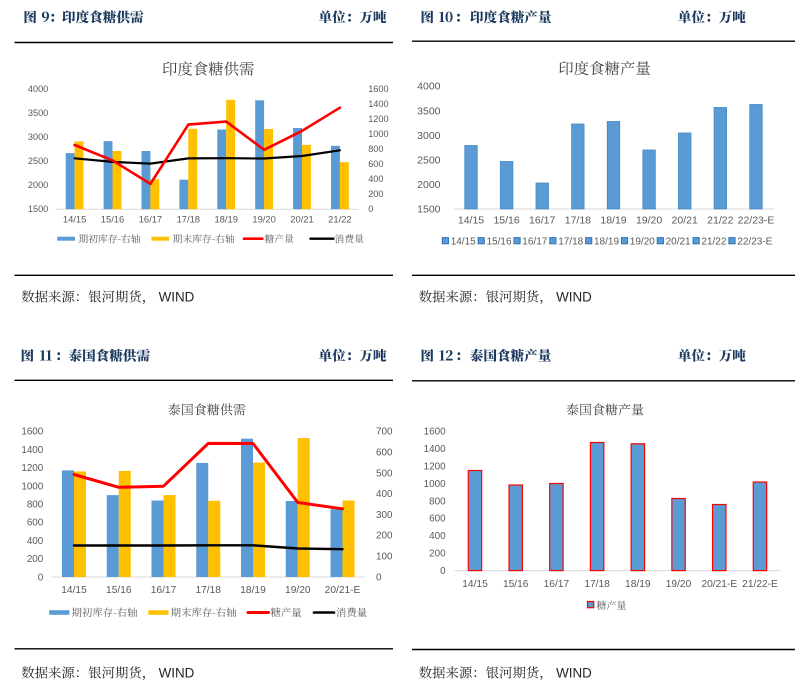  Describe the element at coordinates (760, 584) in the screenshot. I see `svg-text: 21/22-E` at that location.